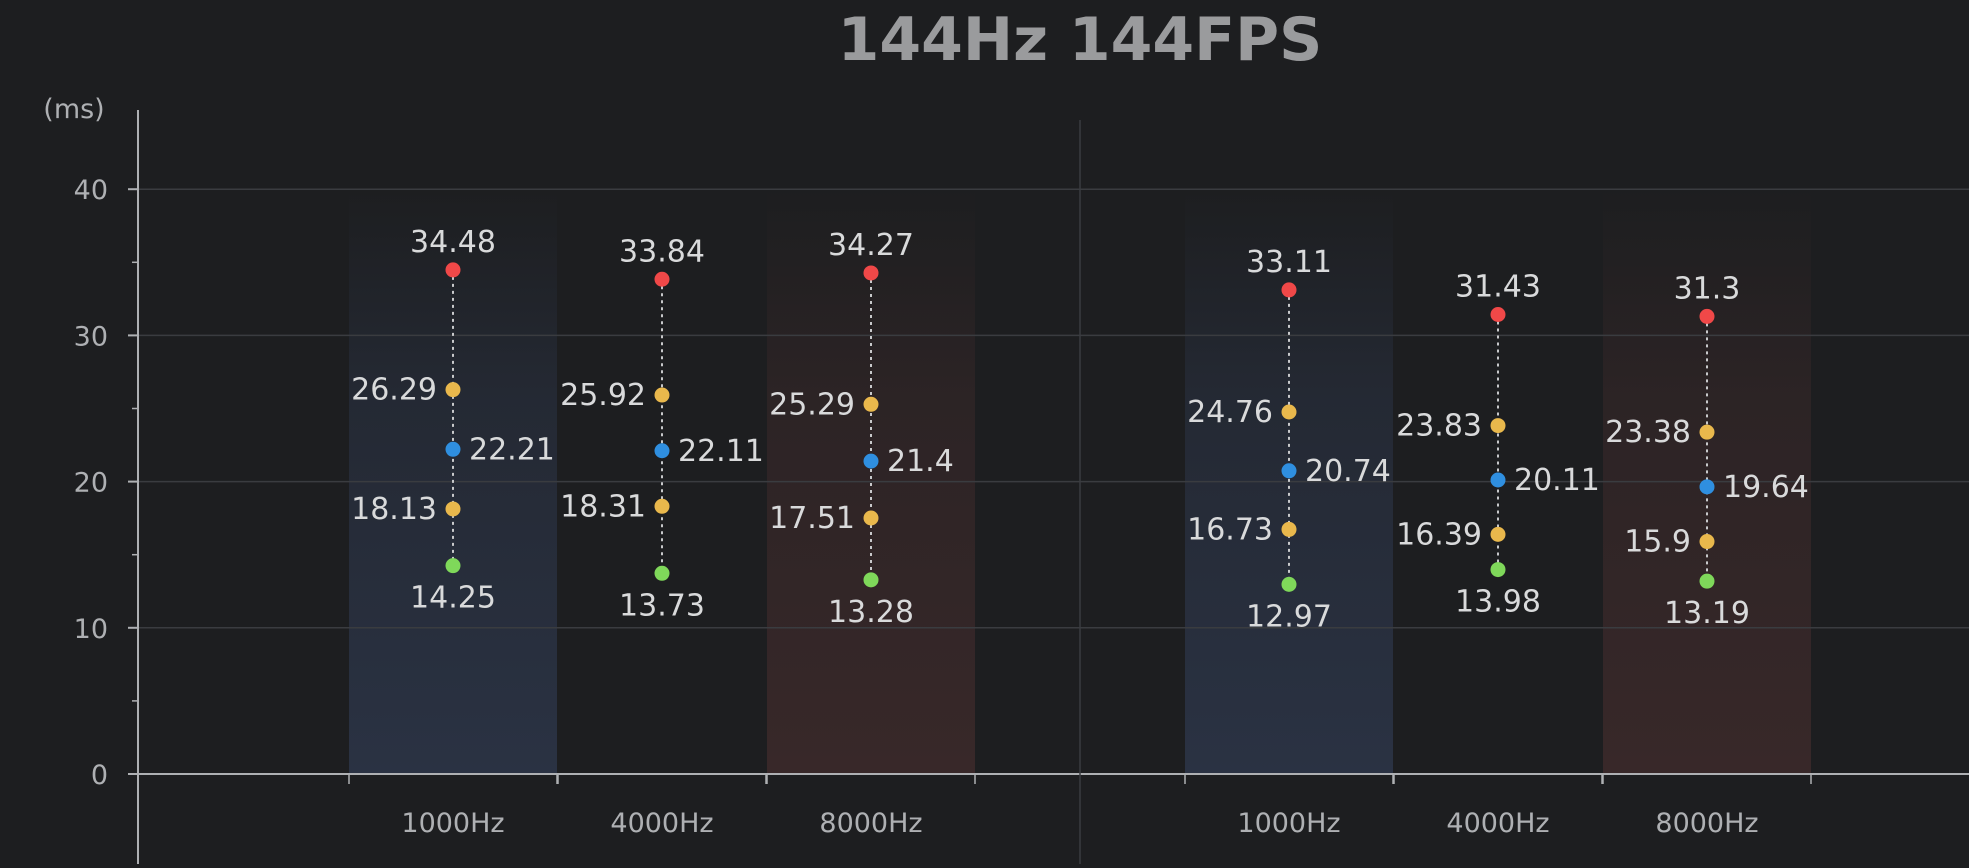 The image size is (1969, 868). Describe the element at coordinates (603, 395) in the screenshot. I see `data-label-upper: 25.92` at that location.